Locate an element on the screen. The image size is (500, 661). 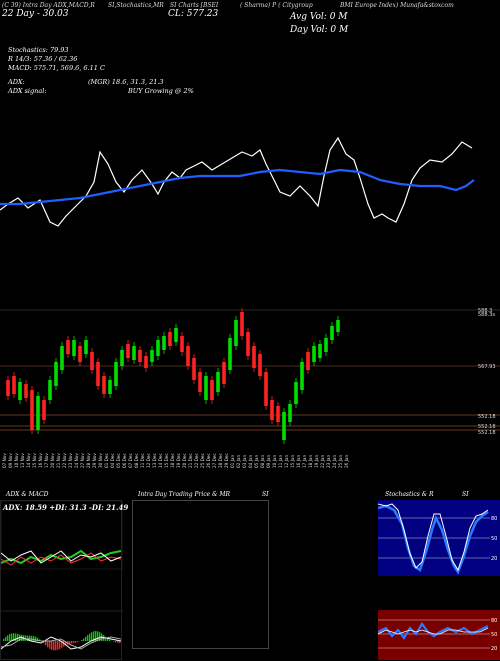
header-title-e: BMI Europe Index) Munafa&stoxcom is located at coordinates (397, 5).